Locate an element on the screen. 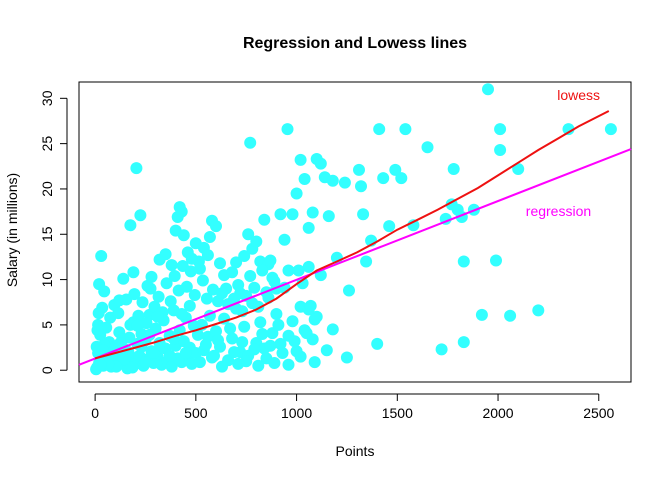  y-tick-label: 0 is located at coordinates (47, 370).